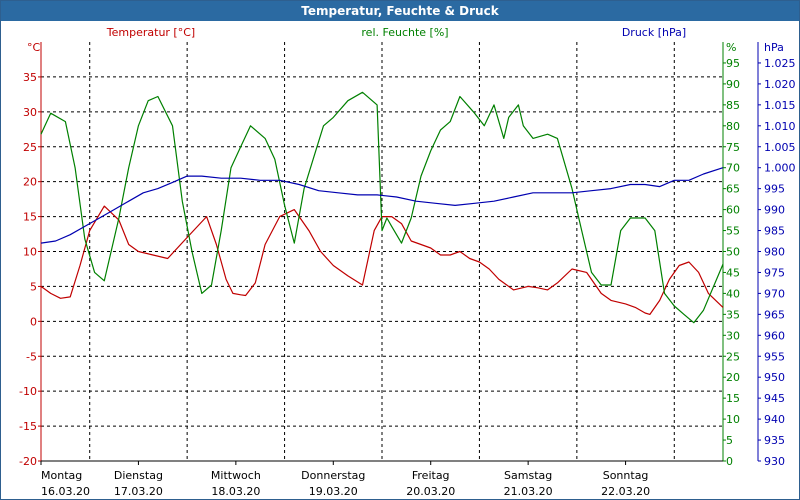  Describe the element at coordinates (729, 440) in the screenshot. I see `humidity-tick-label: 5` at that location.